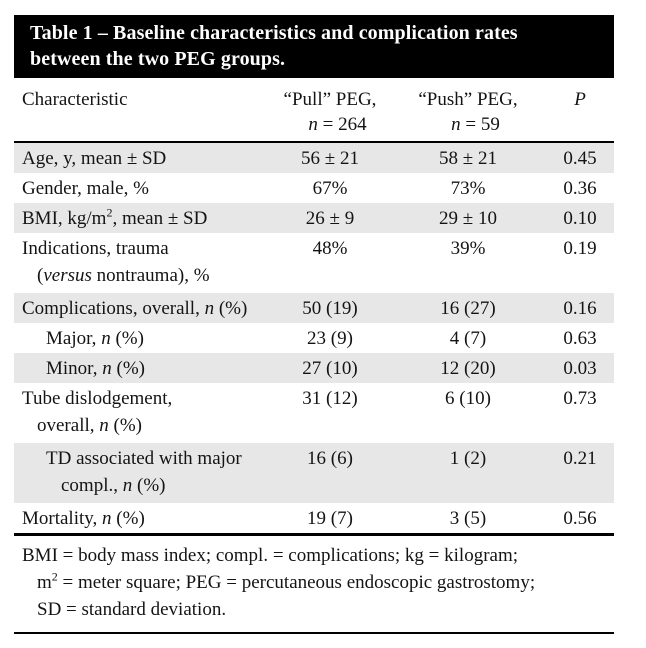 This screenshot has width=646, height=648. What do you see at coordinates (330, 398) in the screenshot?
I see `cell-pull-peg: 31 (12)` at bounding box center [330, 398].